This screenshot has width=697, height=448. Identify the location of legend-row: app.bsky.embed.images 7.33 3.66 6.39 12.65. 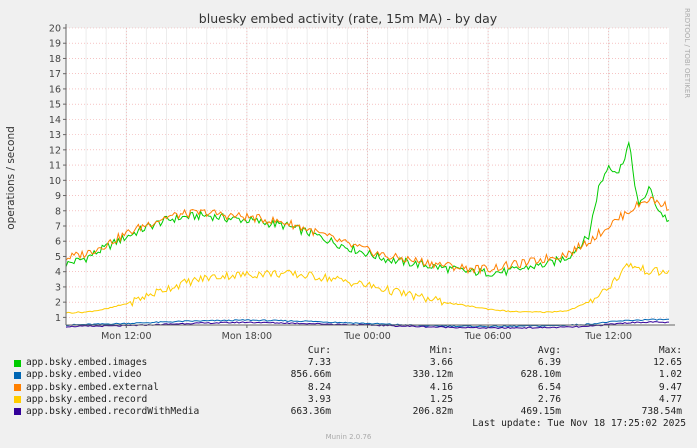
(348, 363).